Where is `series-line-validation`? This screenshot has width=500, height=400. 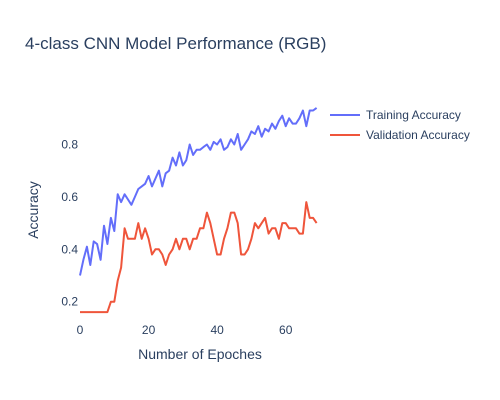
series-line-validation is located at coordinates (199, 257).